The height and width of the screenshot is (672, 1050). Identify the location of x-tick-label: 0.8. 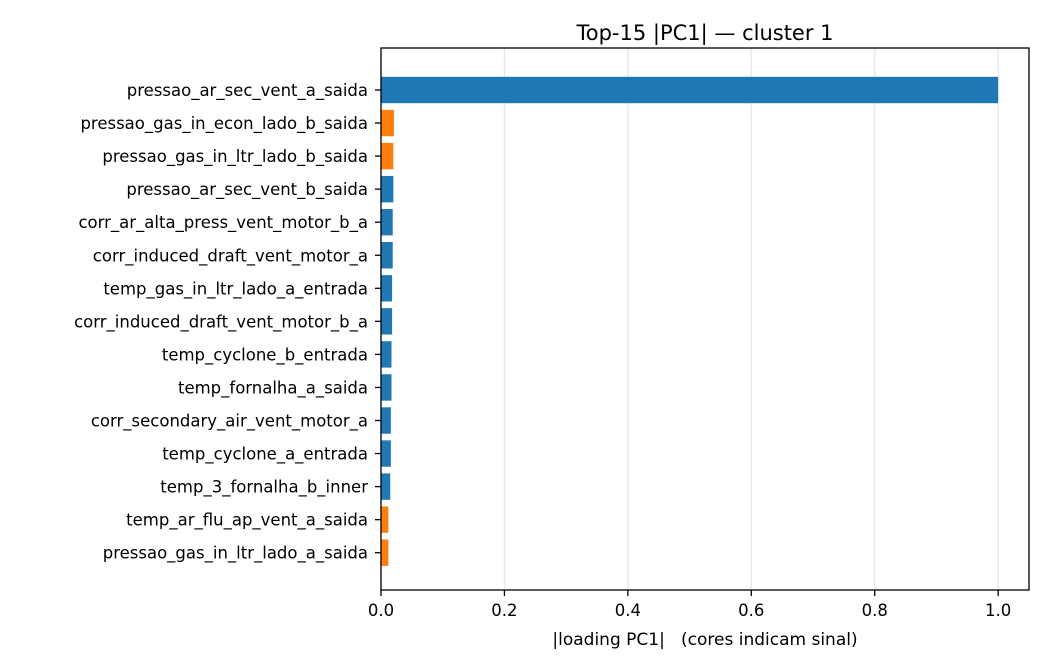
(875, 610).